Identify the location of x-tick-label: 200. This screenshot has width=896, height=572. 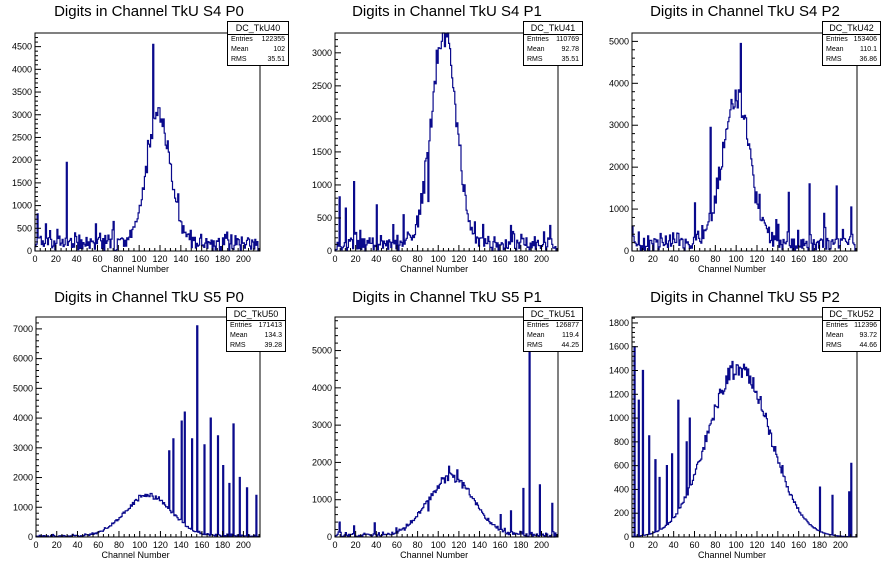
(243, 259).